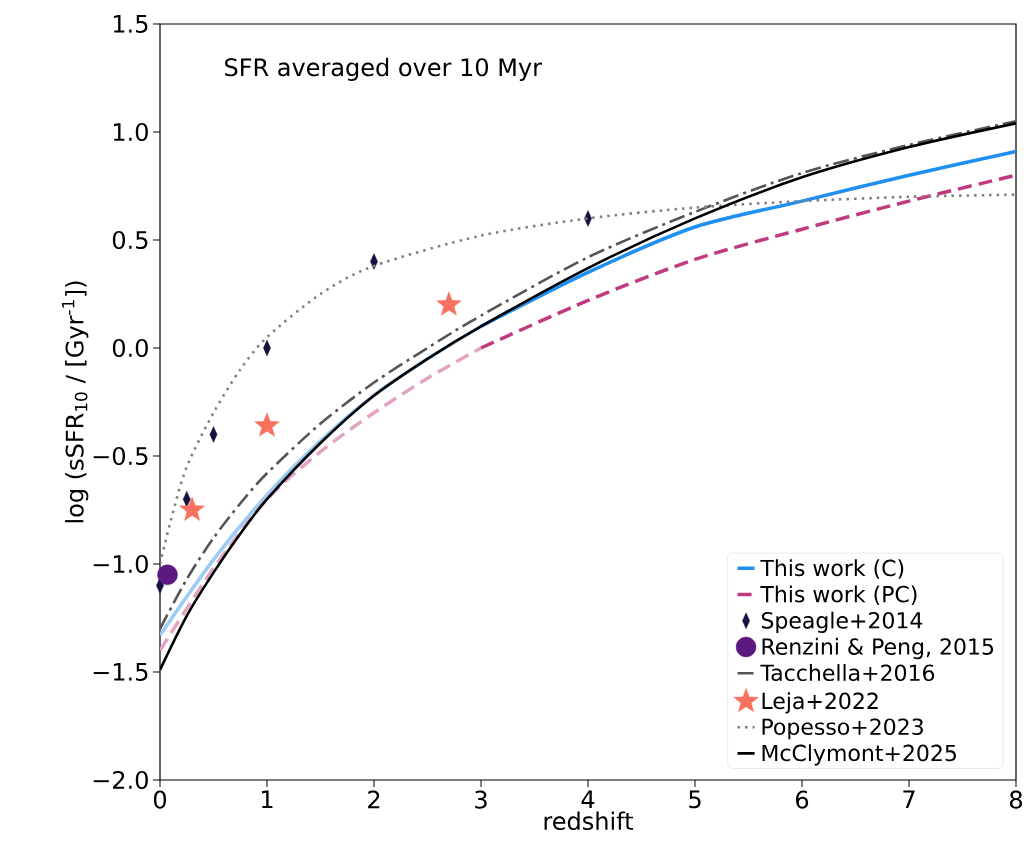  I want to click on x-axis-title: redshift, so click(589, 821).